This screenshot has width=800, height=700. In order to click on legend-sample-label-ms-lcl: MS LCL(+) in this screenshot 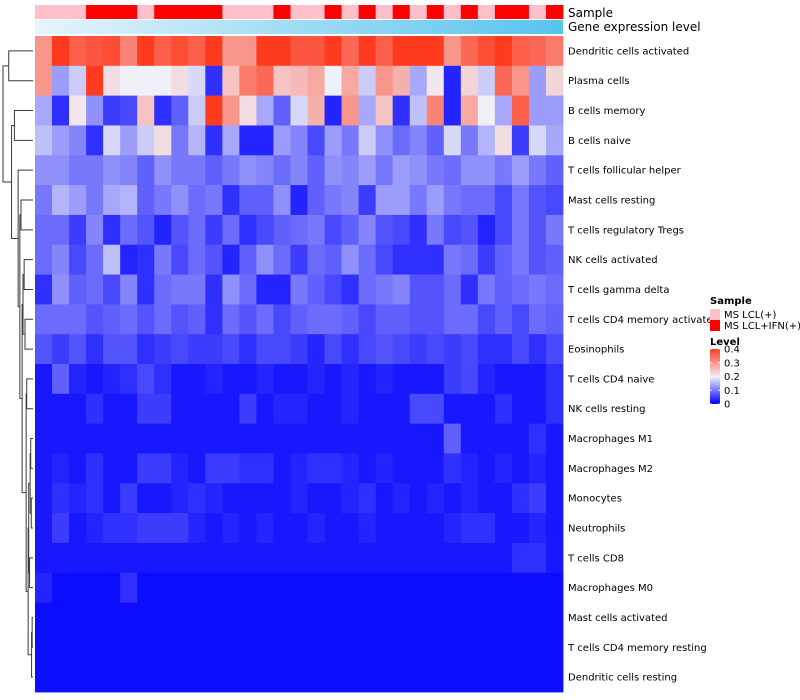, I will do `click(750, 315)`.